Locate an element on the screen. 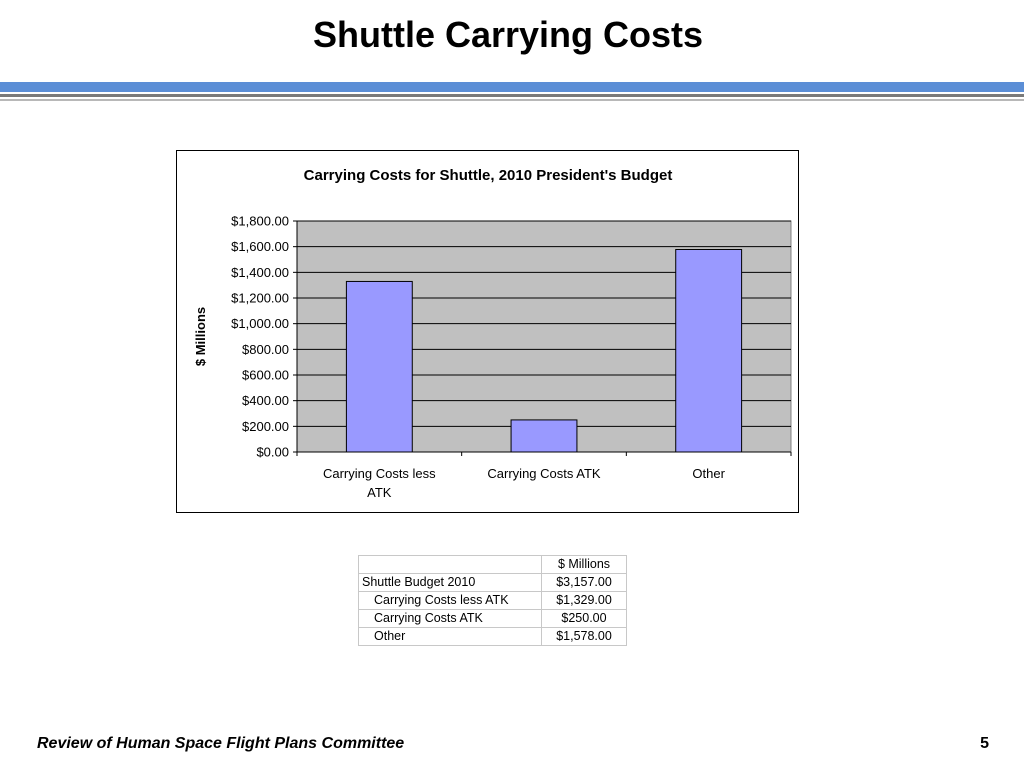  y-tick-label: $200.00 is located at coordinates (265, 426).